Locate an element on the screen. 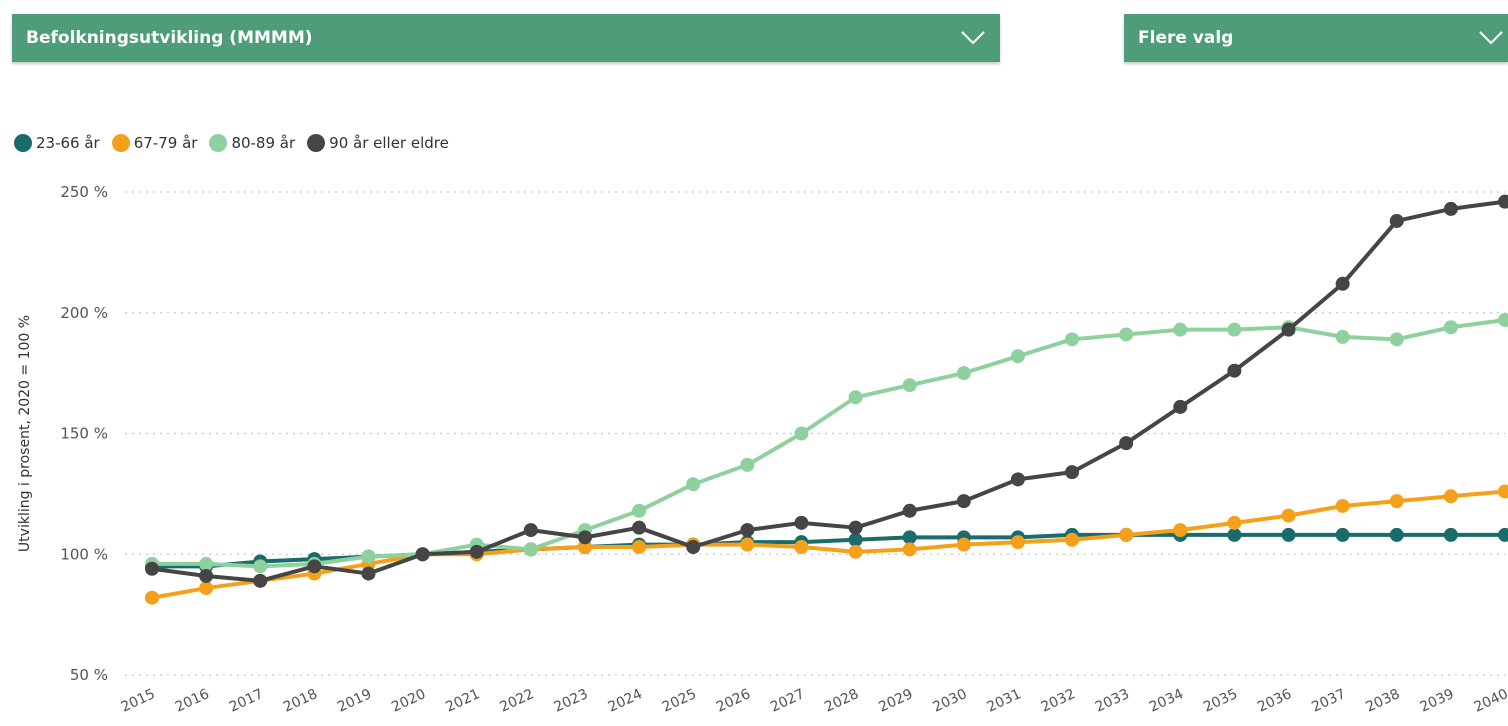 The width and height of the screenshot is (1508, 726). y-tick-label: 100 % is located at coordinates (84, 554).